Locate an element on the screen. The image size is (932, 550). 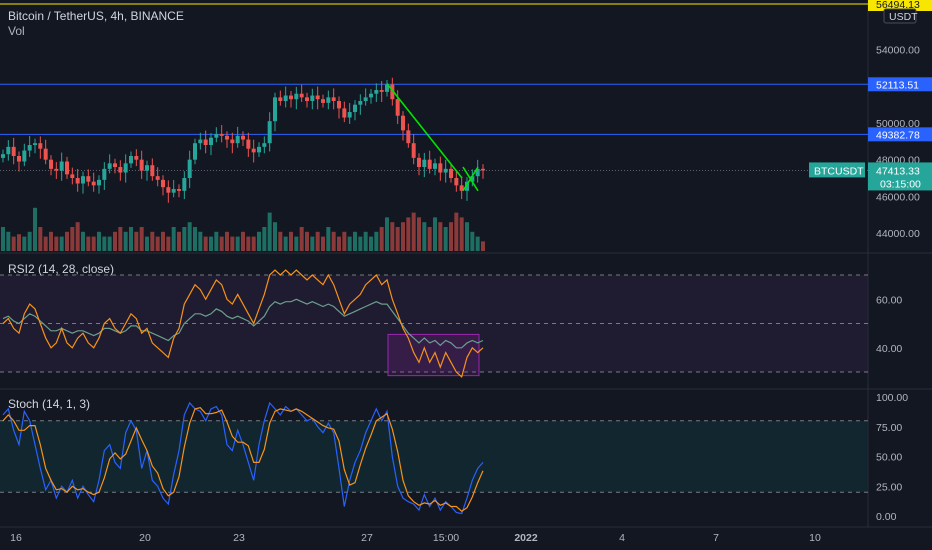
stoch-title: Stoch (14, 1, 3) is located at coordinates (49, 404).